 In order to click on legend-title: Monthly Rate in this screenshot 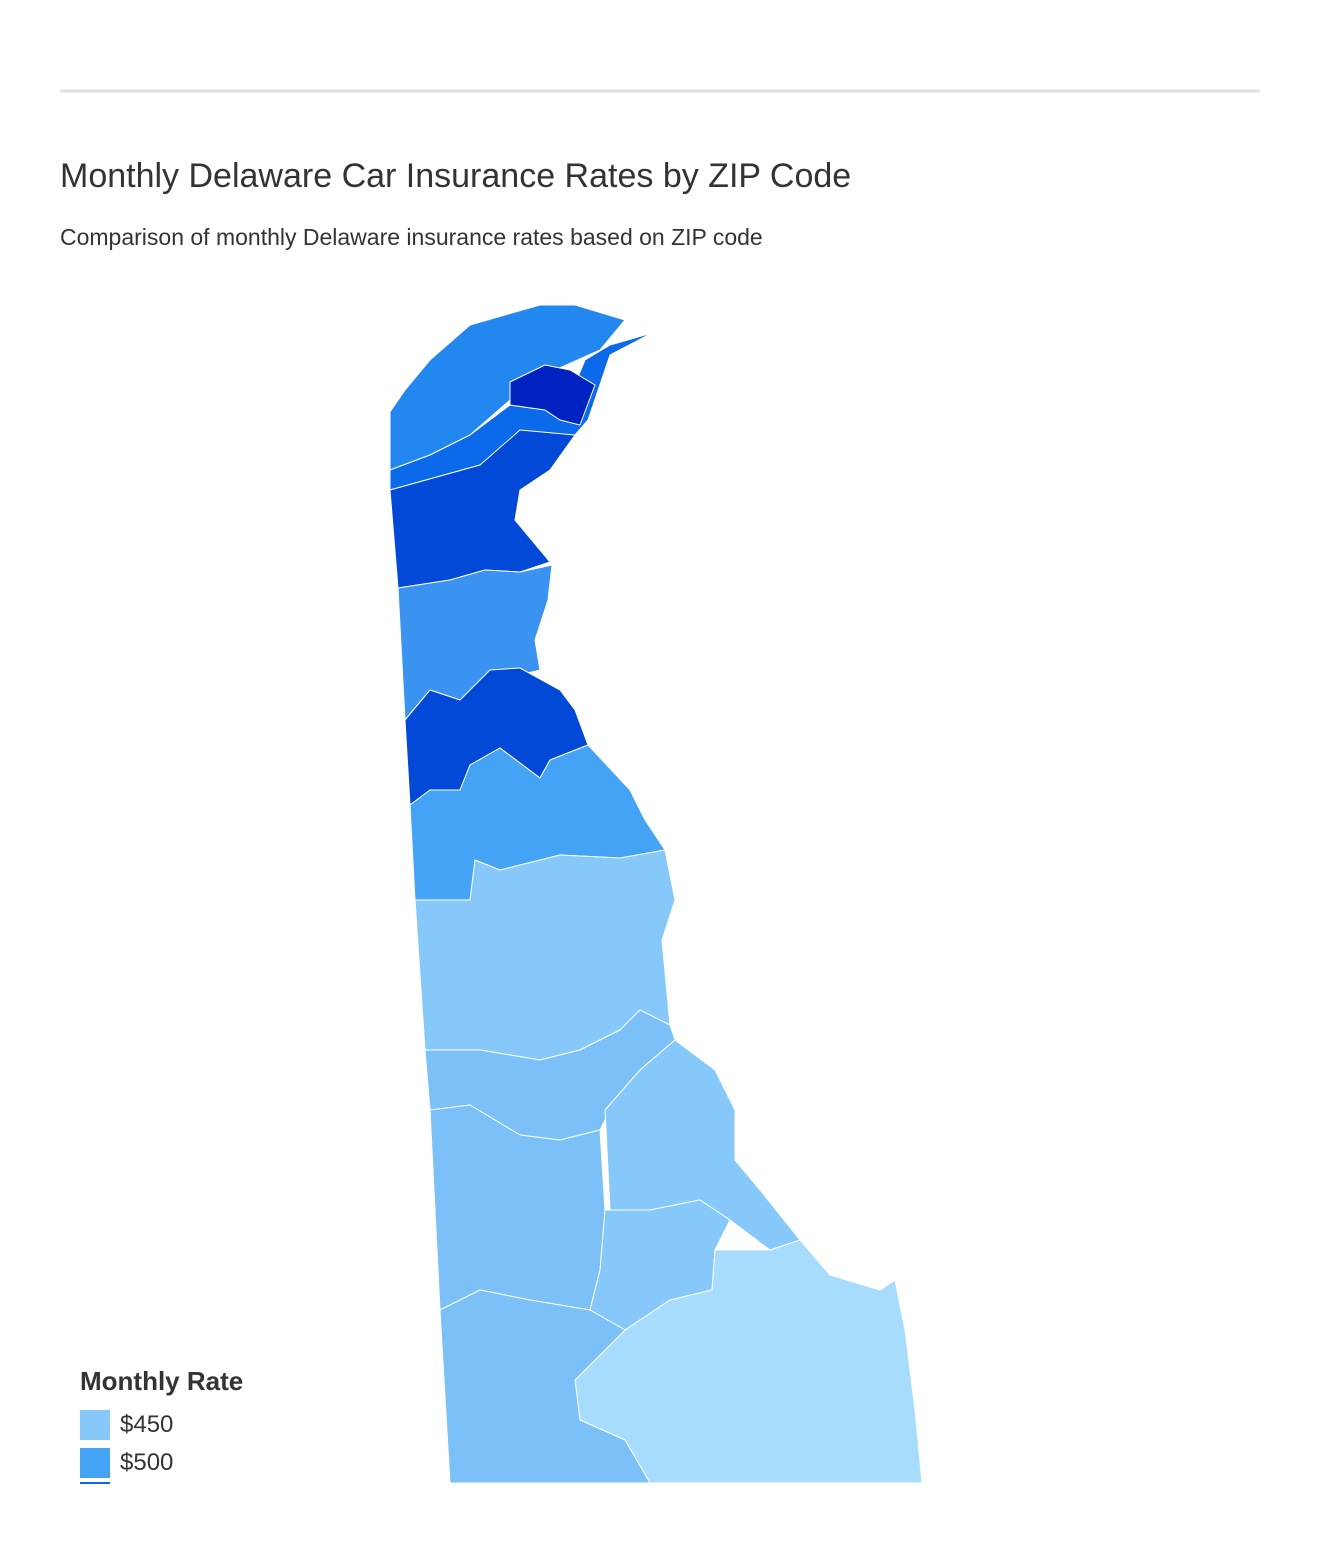, I will do `click(161, 1381)`.